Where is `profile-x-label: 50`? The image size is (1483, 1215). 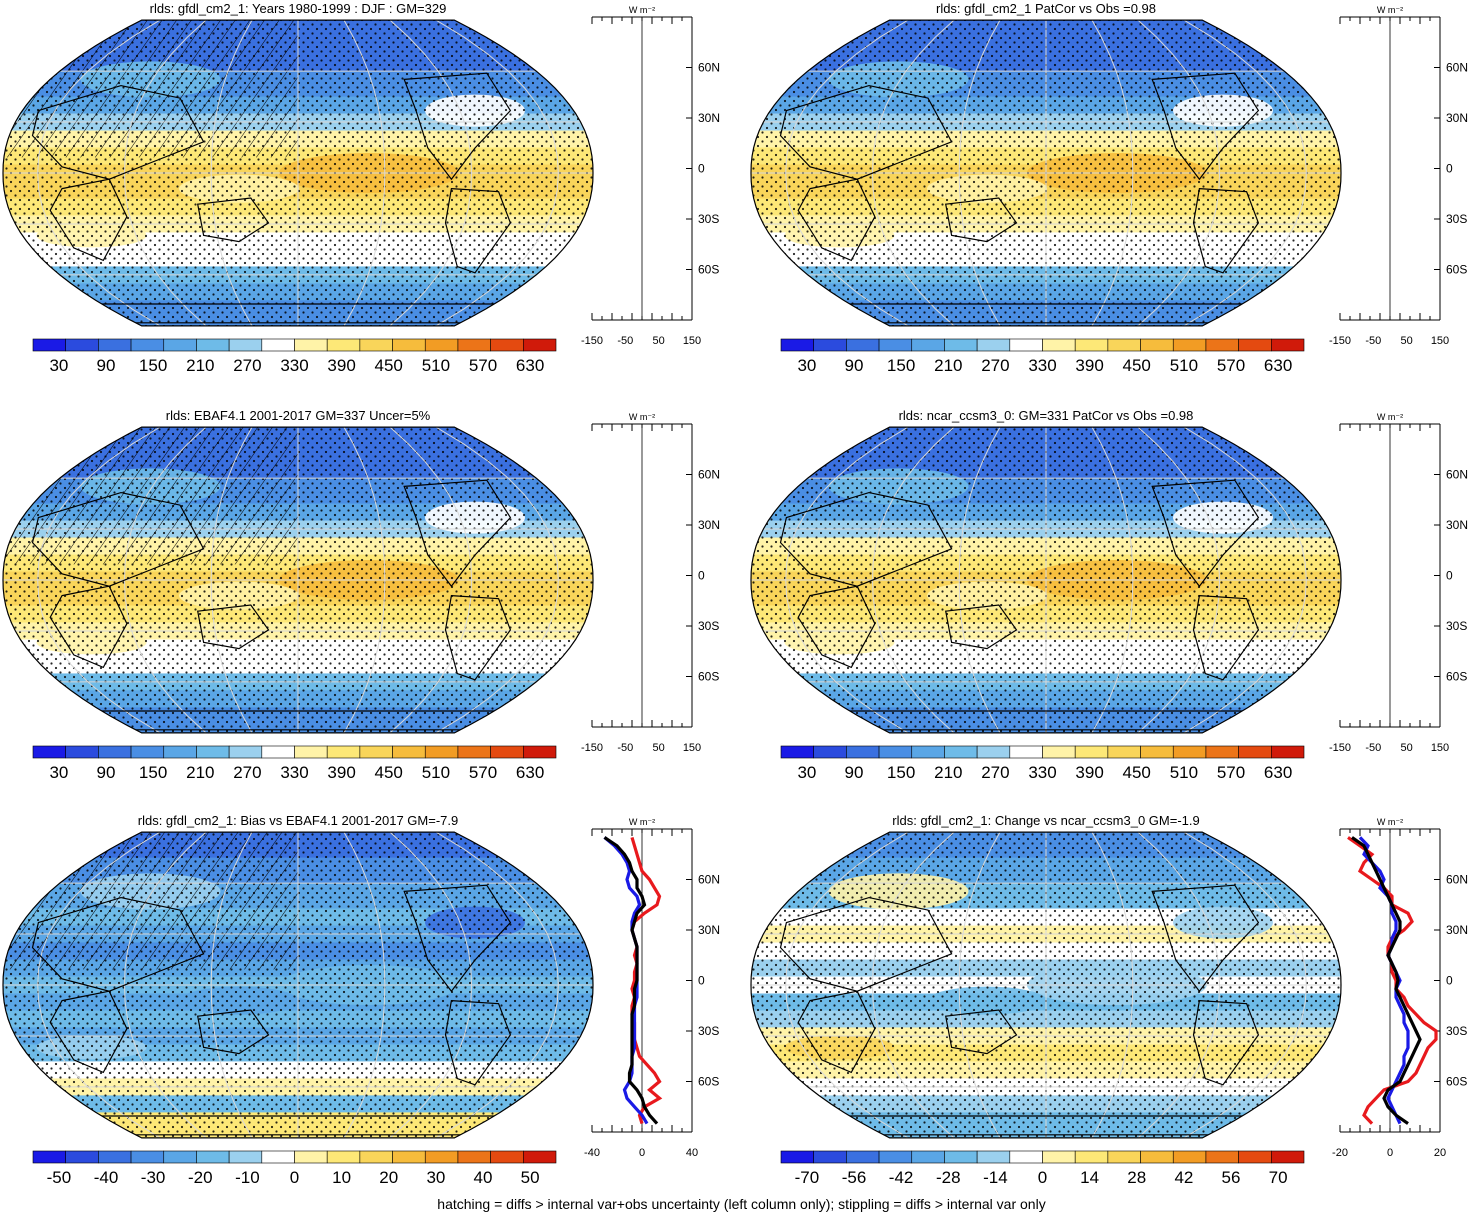 profile-x-label: 50 is located at coordinates (659, 748).